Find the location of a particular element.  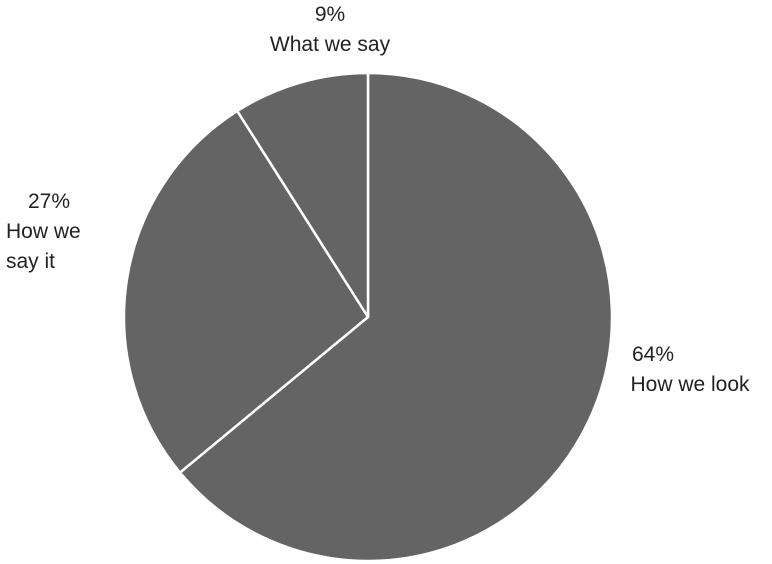

slice-category-label: How we look is located at coordinates (690, 384).